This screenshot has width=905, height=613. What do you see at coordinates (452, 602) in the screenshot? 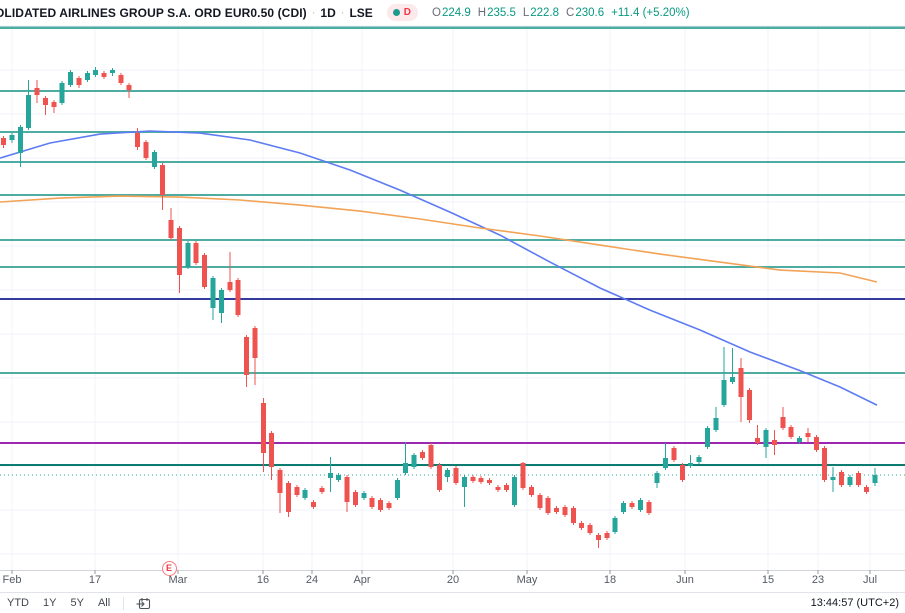
I see `bottom-toolbar: YTD 1Y 5Y All 13:44:57 (UTC+2)` at bounding box center [452, 602].